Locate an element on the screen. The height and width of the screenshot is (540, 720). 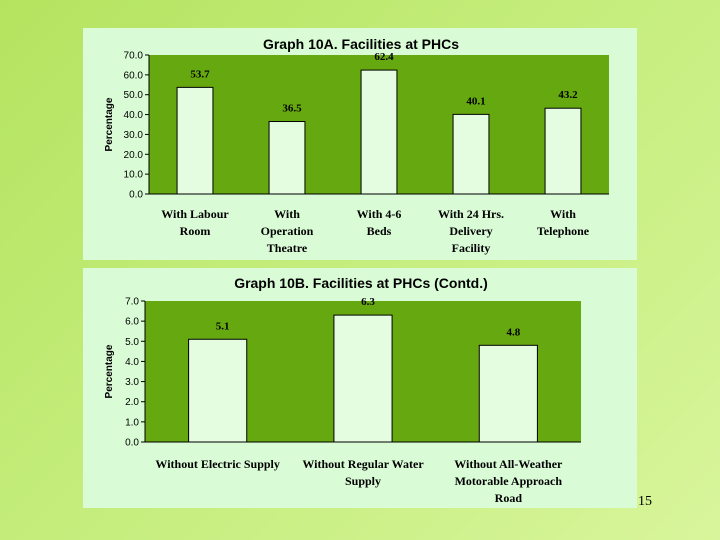
y-tick-label: 10.0 is located at coordinates (134, 175).